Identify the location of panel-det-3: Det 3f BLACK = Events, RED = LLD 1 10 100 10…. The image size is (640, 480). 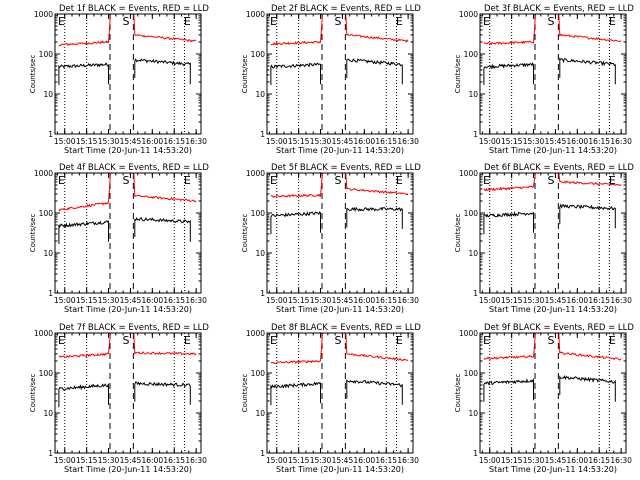
(544, 79).